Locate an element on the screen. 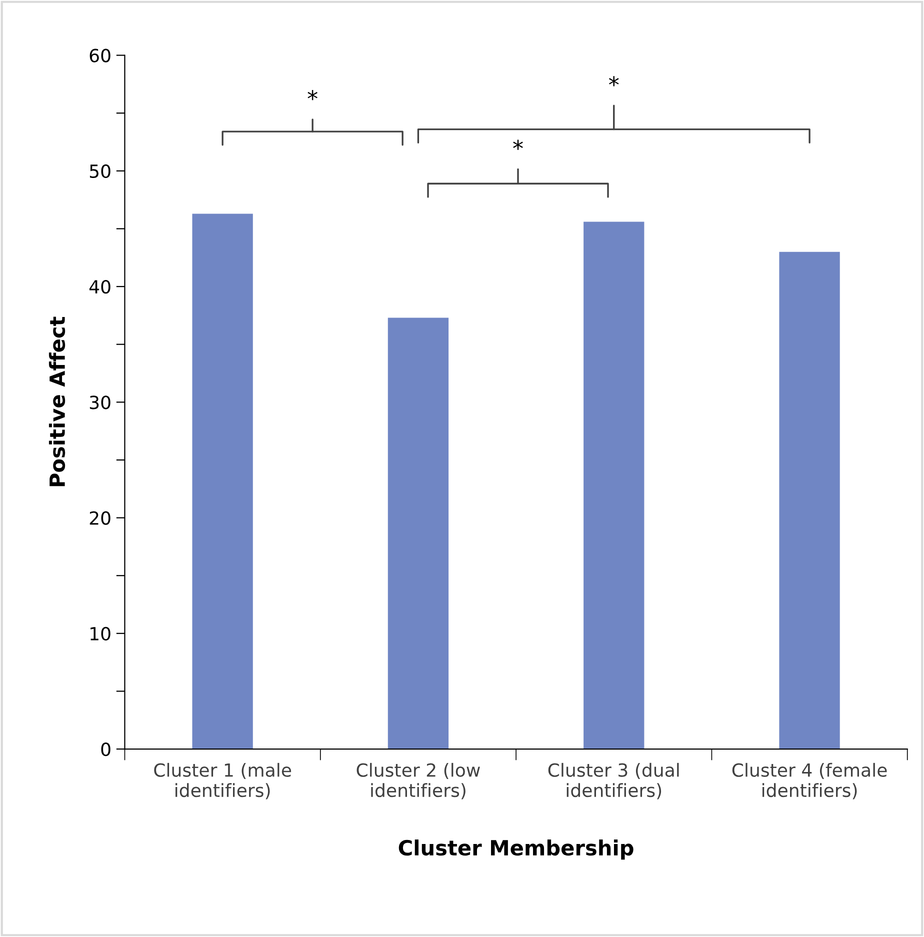  y-tick-label: 20 is located at coordinates (100, 518).